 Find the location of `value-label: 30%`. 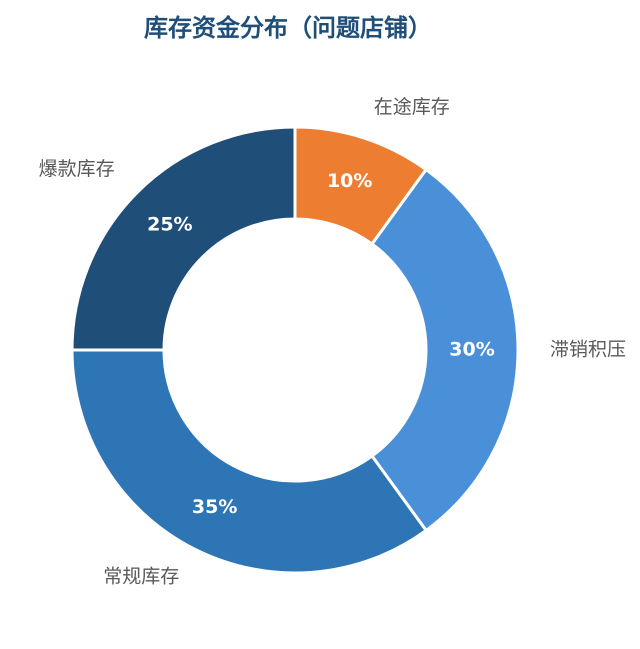

value-label: 30% is located at coordinates (471, 350).